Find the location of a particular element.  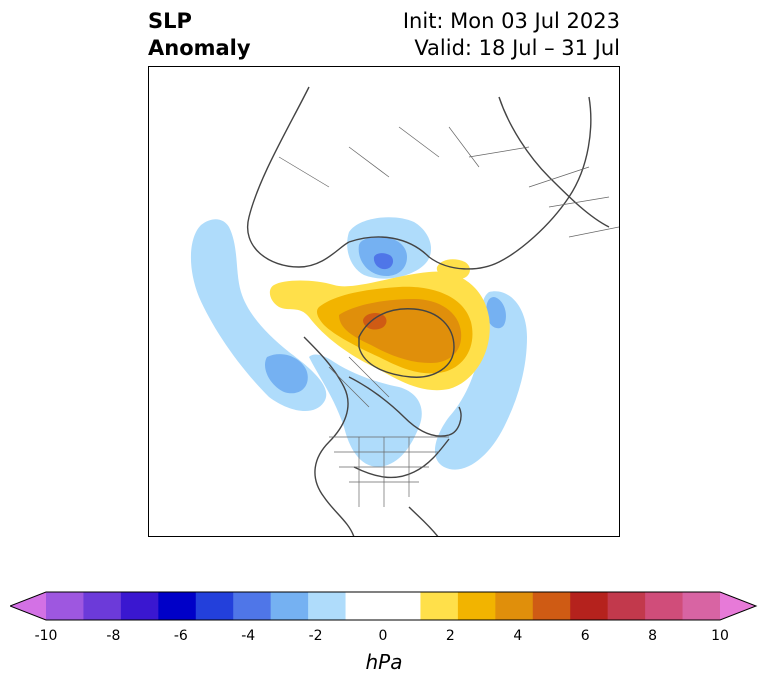

anomaly-siberia-high is located at coordinates (453, 269).